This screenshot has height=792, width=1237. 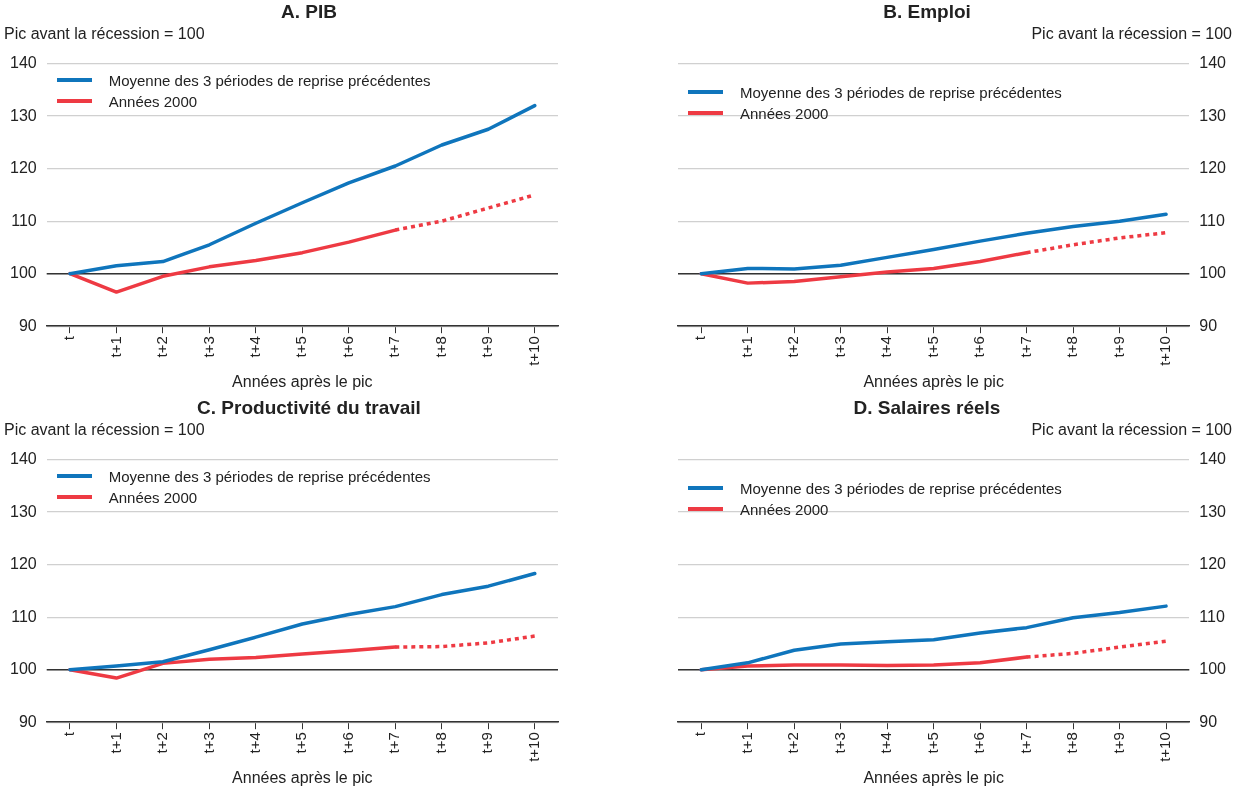 What do you see at coordinates (927, 12) in the screenshot?
I see `chart-title: B. Emploi` at bounding box center [927, 12].